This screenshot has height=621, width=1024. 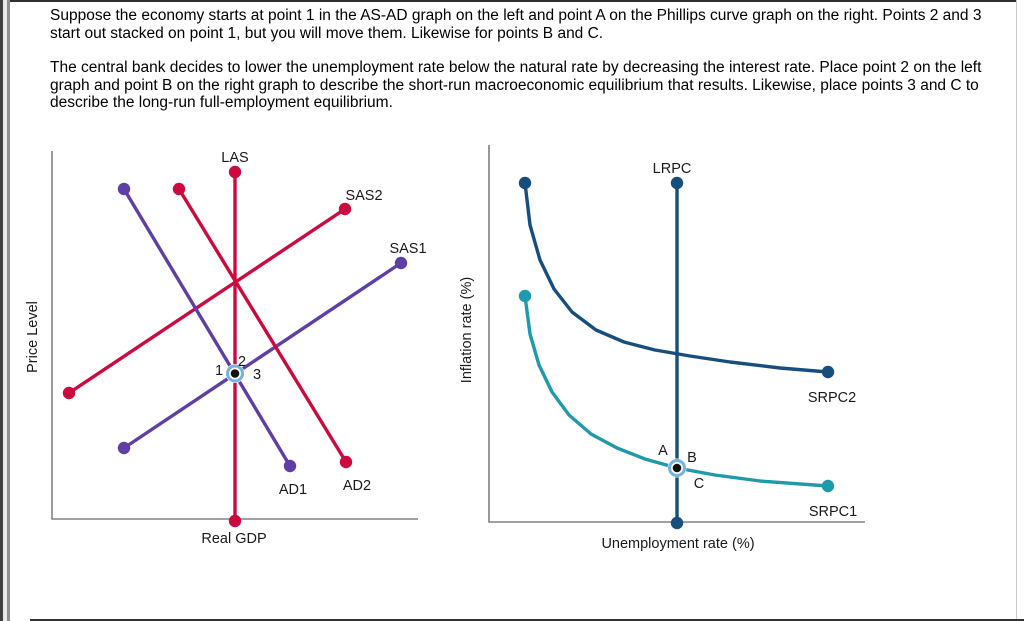 What do you see at coordinates (1016, 310) in the screenshot?
I see `window-right-border` at bounding box center [1016, 310].